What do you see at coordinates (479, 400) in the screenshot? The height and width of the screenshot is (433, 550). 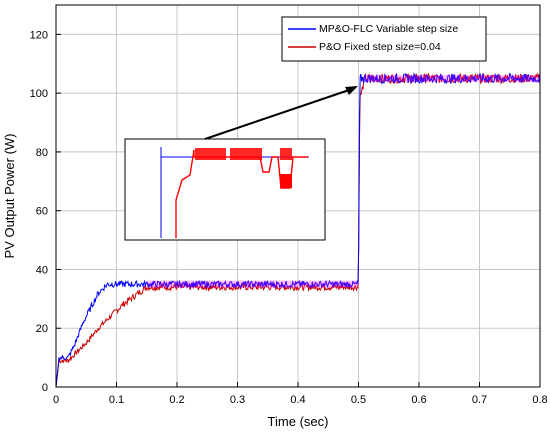 I see `x-tick-label: 0.7` at bounding box center [479, 400].